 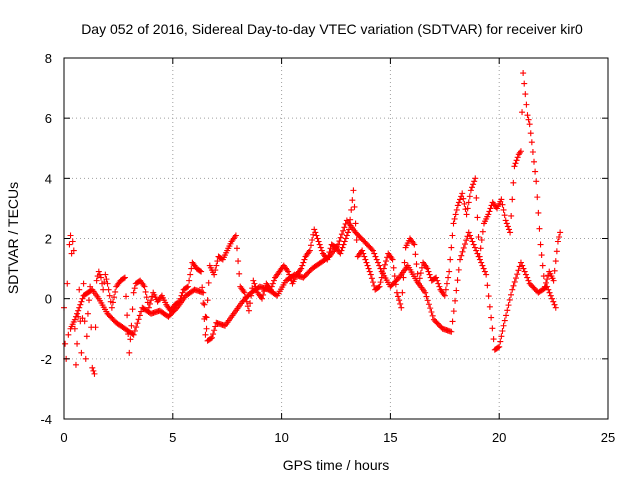 What do you see at coordinates (336, 465) in the screenshot?
I see `x-axis-label: GPS time / hours` at bounding box center [336, 465].